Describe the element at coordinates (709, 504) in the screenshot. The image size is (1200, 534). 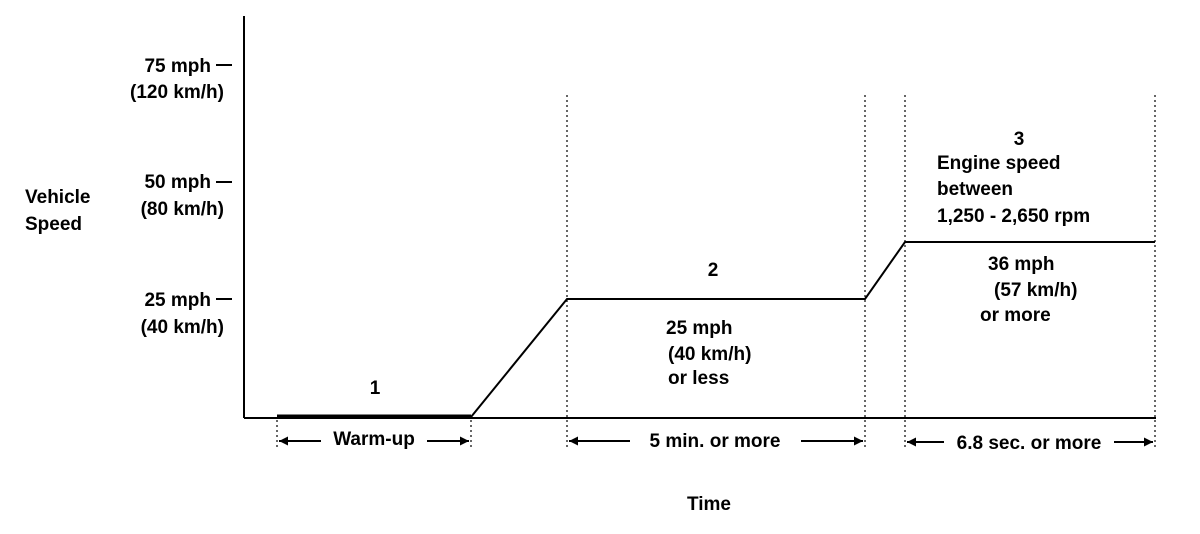
I see `x-axis-title: Time` at that location.